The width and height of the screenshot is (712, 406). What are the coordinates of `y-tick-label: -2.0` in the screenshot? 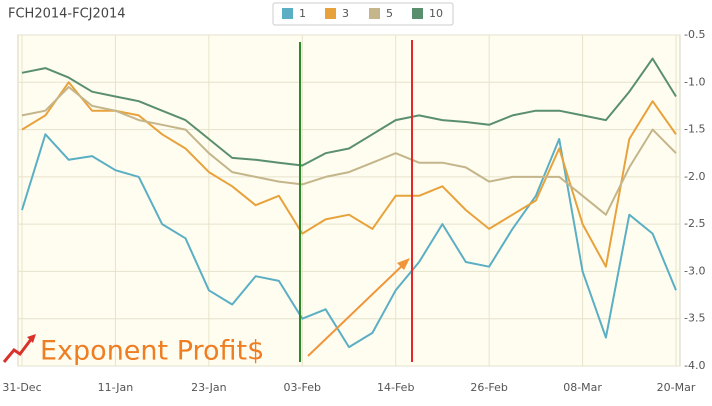 It's located at (694, 176).